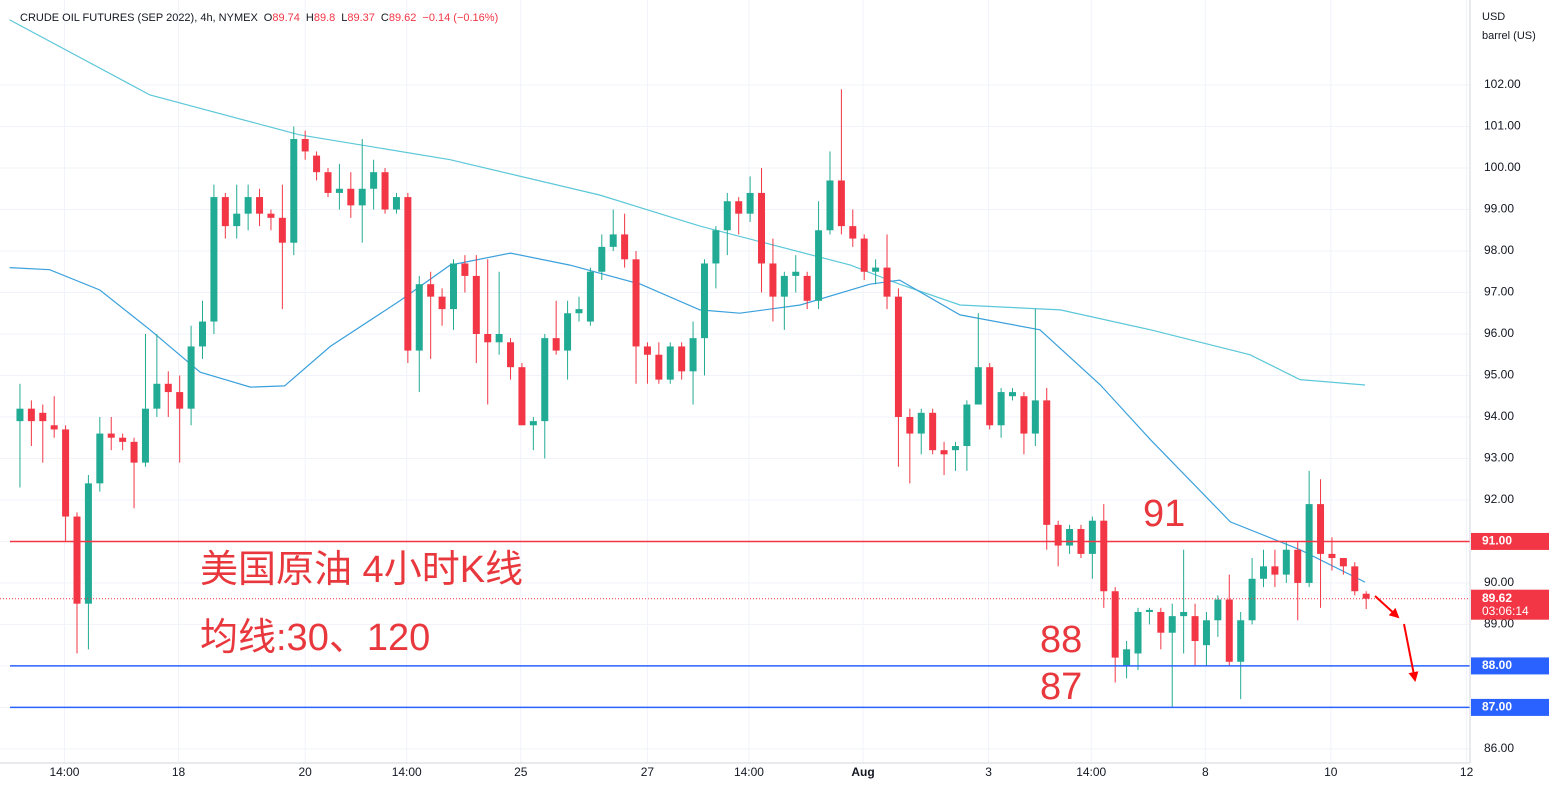  What do you see at coordinates (286, 18) in the screenshot?
I see `o-value: 89.74` at bounding box center [286, 18].